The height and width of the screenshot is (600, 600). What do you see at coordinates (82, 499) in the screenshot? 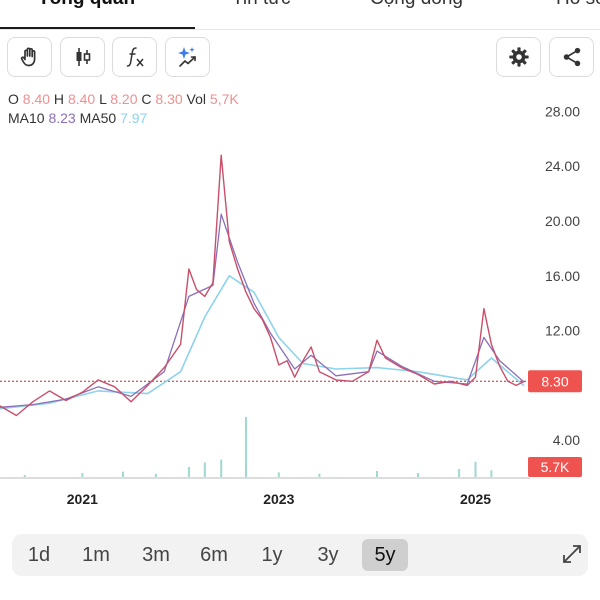
I see `x-tick-label: 2021` at bounding box center [82, 499].